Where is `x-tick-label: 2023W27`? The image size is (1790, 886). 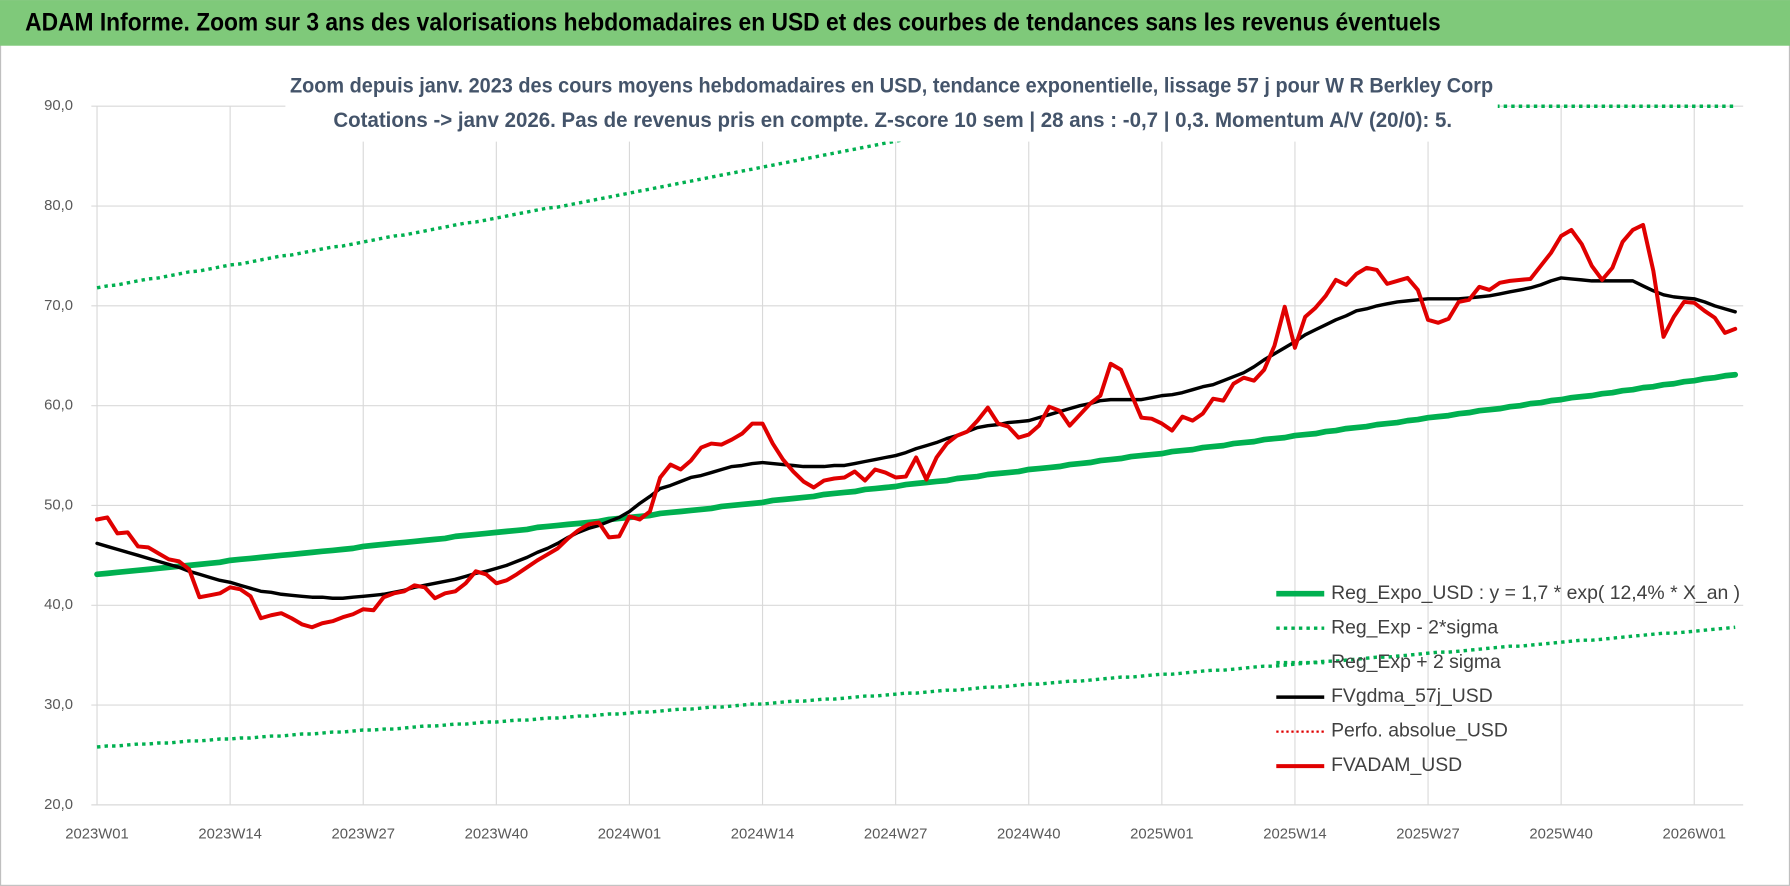 x-tick-label: 2023W27 is located at coordinates (362, 834).